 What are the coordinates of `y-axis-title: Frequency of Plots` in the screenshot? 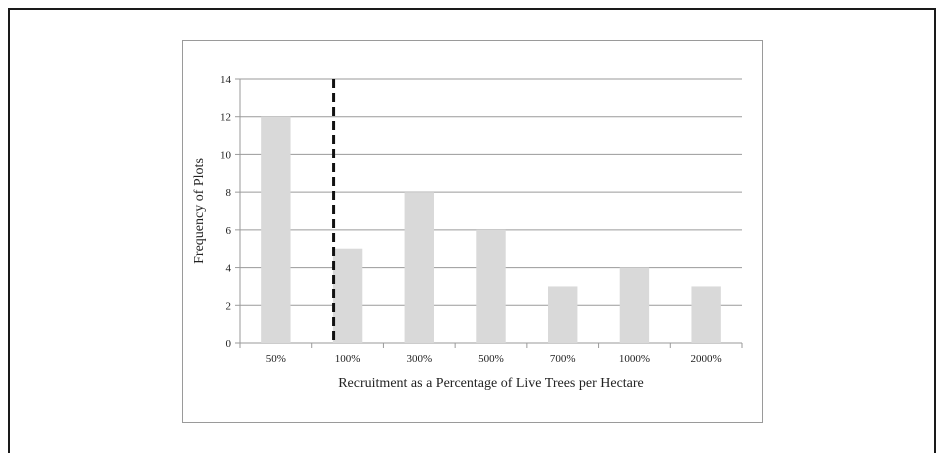 It's located at (199, 211).